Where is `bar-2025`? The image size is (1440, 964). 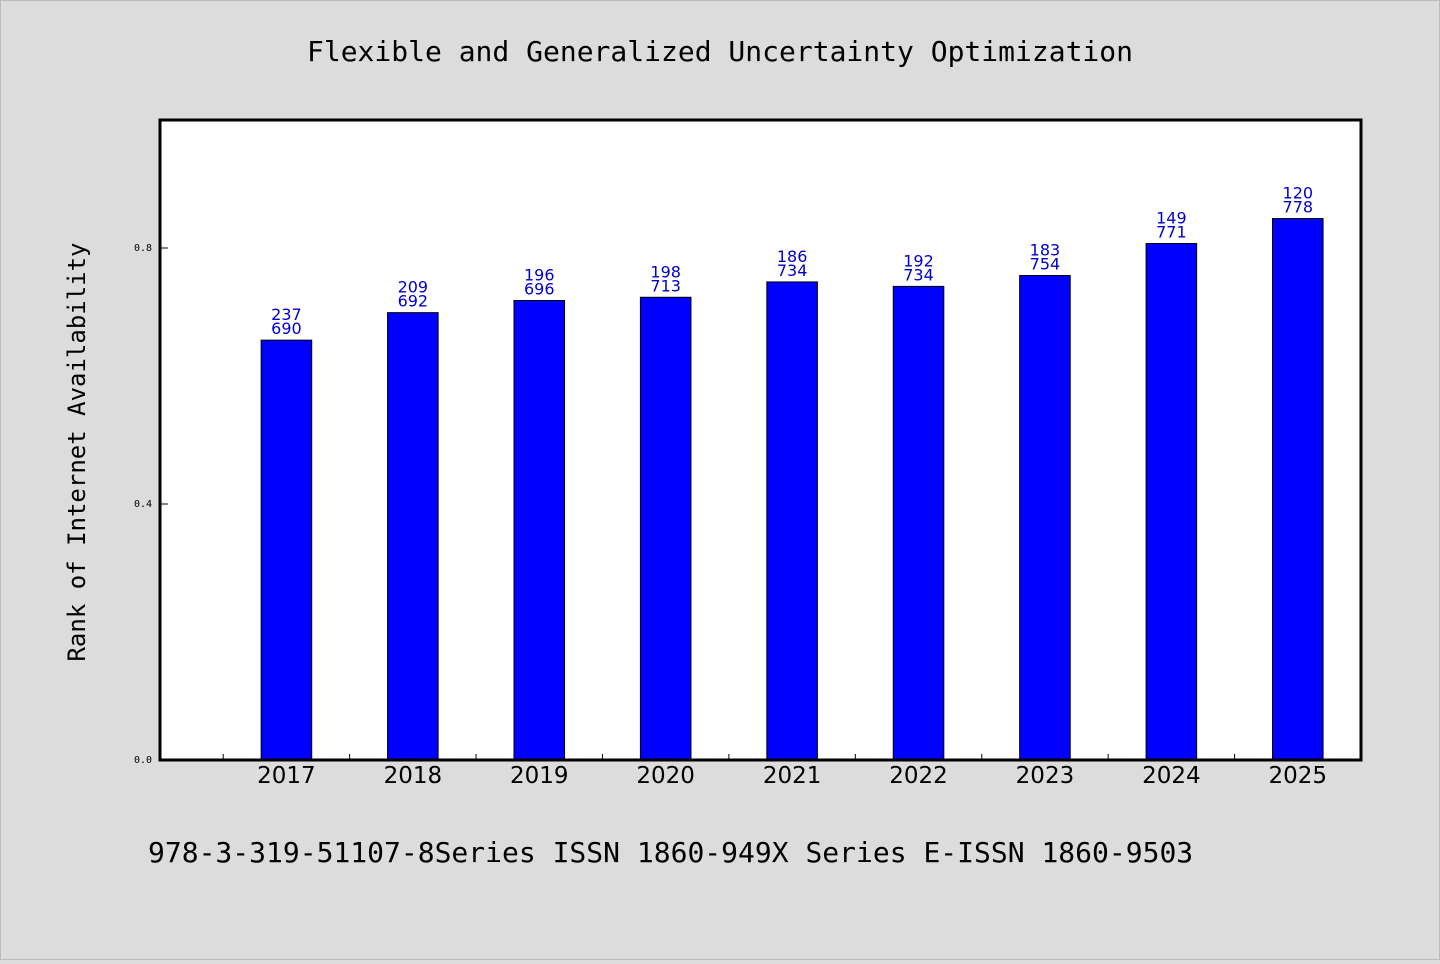 bar-2025 is located at coordinates (1298, 489).